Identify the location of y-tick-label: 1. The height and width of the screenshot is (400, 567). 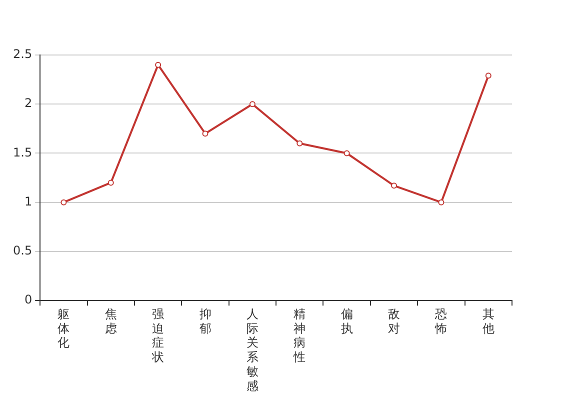
(28, 201).